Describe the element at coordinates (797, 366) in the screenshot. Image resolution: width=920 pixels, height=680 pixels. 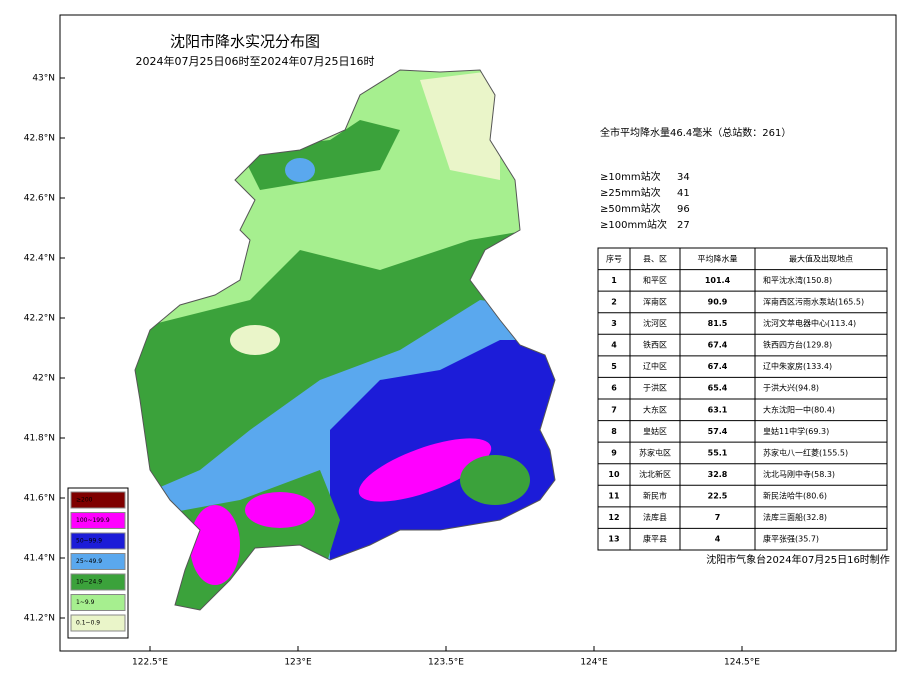
I see `table-cell: 辽中朱家房(133.4)` at that location.